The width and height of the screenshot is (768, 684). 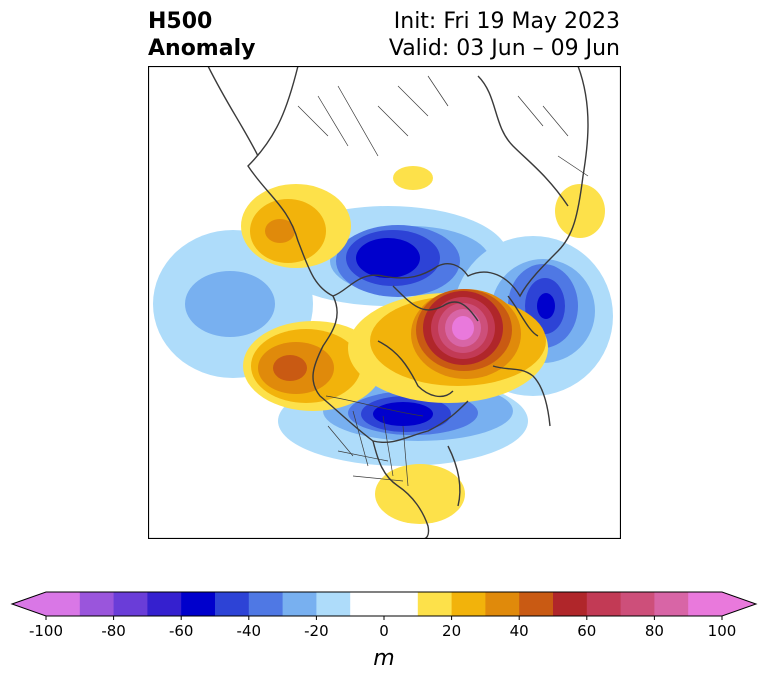 What do you see at coordinates (180, 21) in the screenshot?
I see `title-line-1: H500` at bounding box center [180, 21].